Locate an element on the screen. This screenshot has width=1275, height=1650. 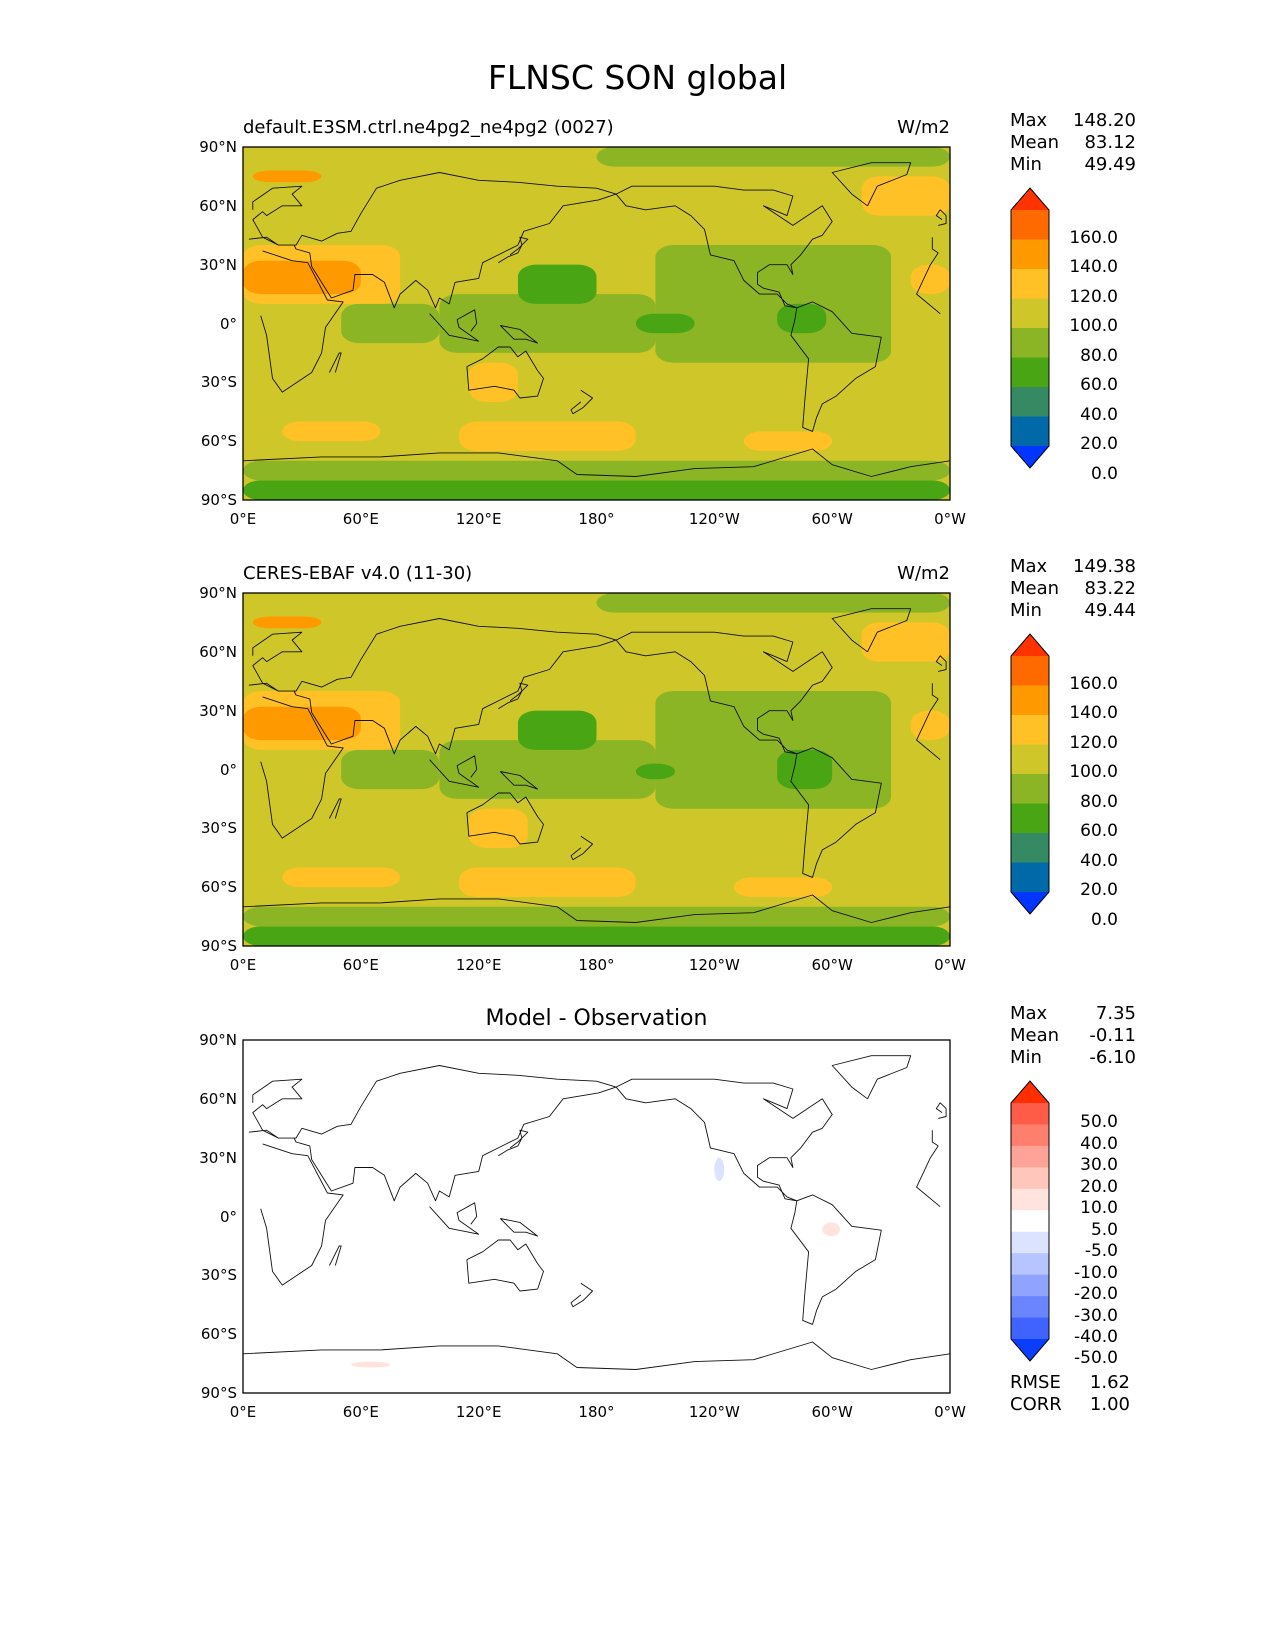
colorbar-tick-label: 40.0 is located at coordinates (1099, 1143).